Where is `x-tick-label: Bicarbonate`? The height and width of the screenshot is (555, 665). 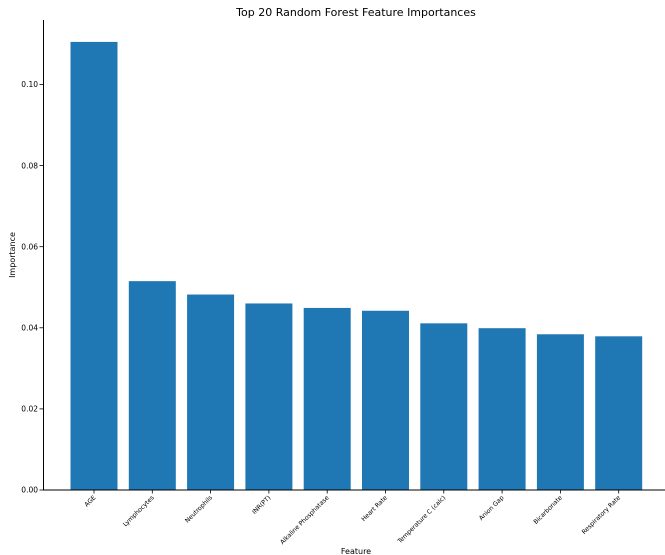
x-tick-label: Bicarbonate is located at coordinates (548, 510).